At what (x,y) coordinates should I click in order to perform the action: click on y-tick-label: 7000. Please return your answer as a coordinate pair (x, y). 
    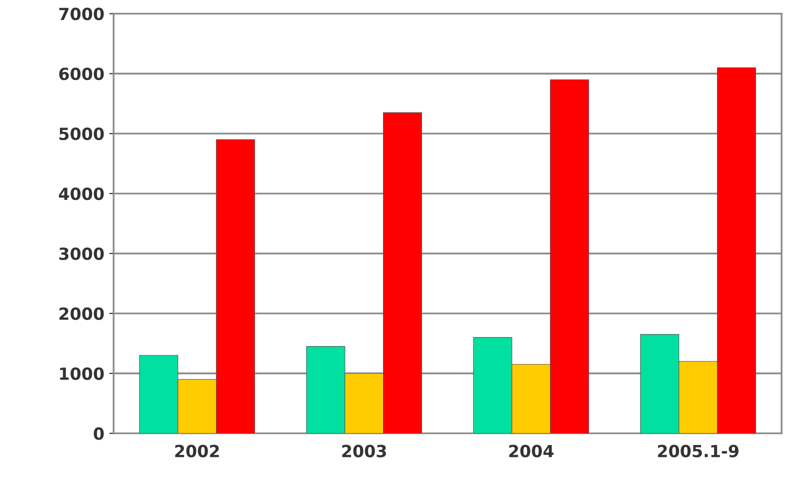
    Looking at the image, I should click on (81, 14).